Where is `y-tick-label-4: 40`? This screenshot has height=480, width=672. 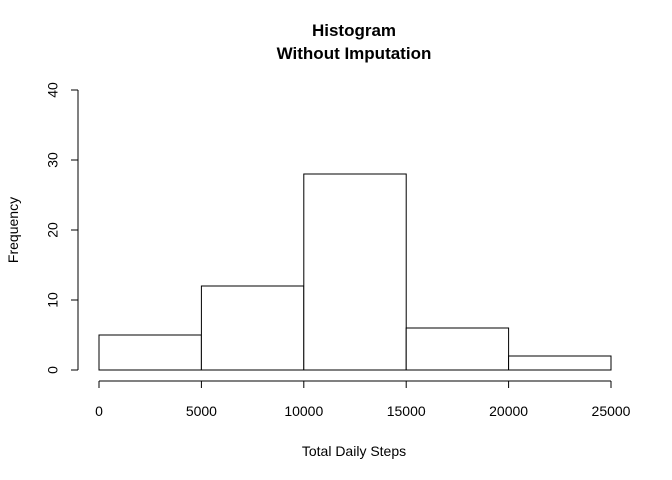
y-tick-label-4: 40 is located at coordinates (53, 90).